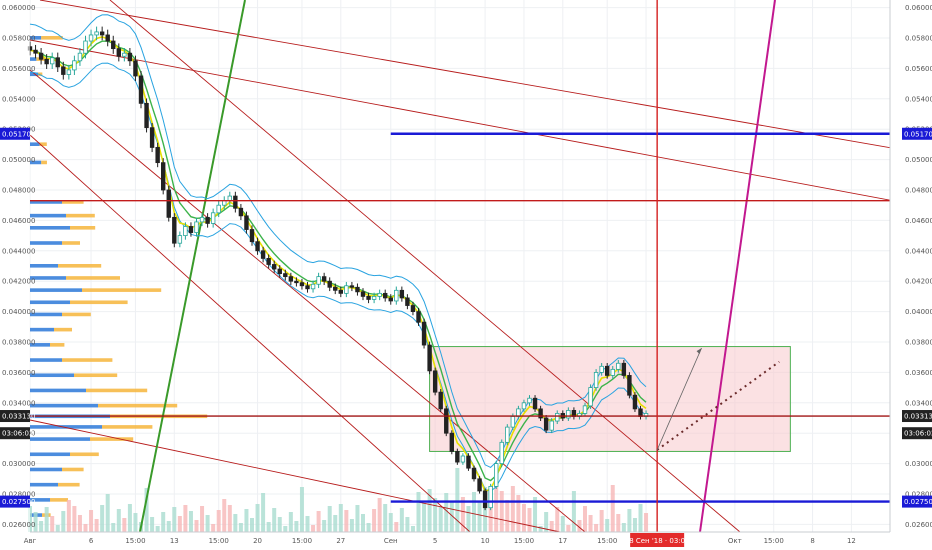  What do you see at coordinates (918, 69) in the screenshot?
I see `y-tick-label-right: 0.056000` at bounding box center [918, 69].